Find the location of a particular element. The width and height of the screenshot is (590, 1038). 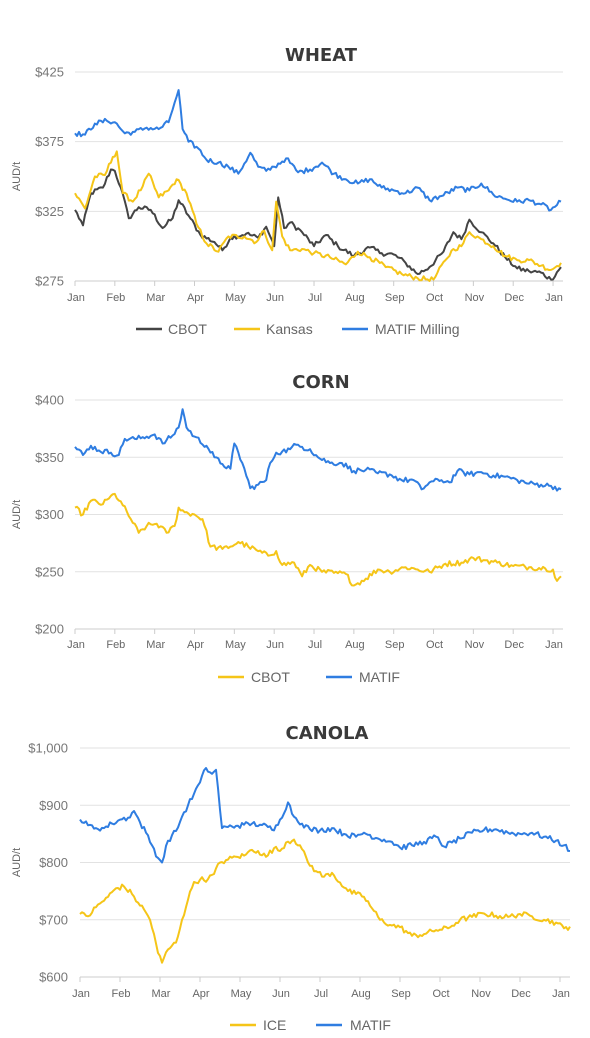

canola-series-line-matif is located at coordinates (325, 815).